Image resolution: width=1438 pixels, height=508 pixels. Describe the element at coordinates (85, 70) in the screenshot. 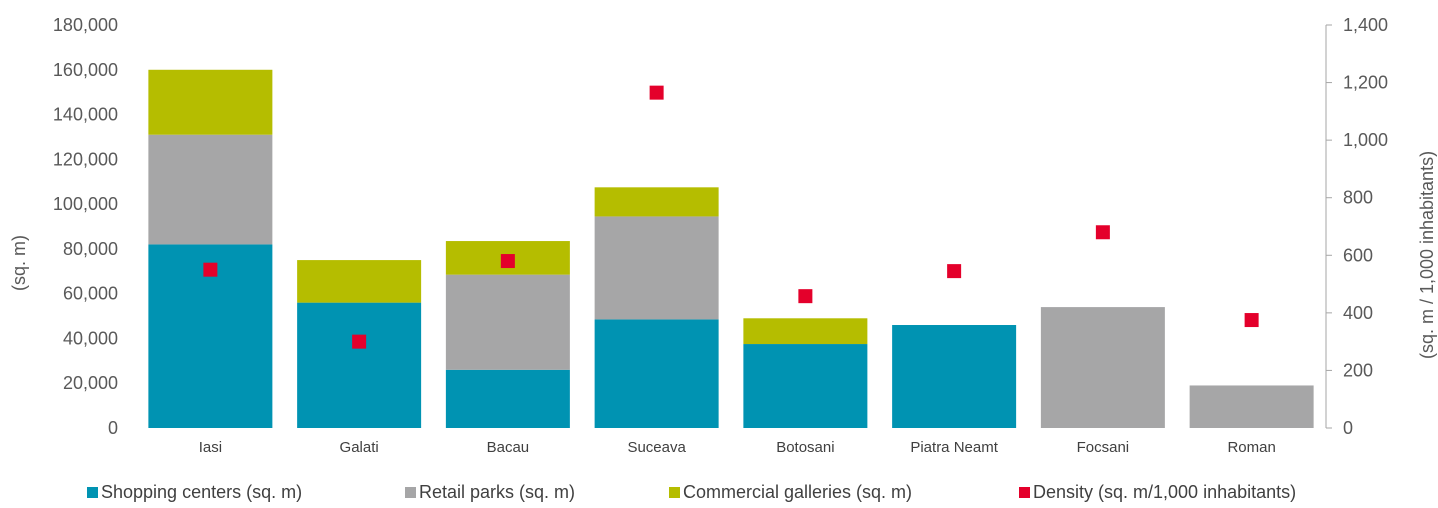

I see `left-tick-label: 160,000` at that location.